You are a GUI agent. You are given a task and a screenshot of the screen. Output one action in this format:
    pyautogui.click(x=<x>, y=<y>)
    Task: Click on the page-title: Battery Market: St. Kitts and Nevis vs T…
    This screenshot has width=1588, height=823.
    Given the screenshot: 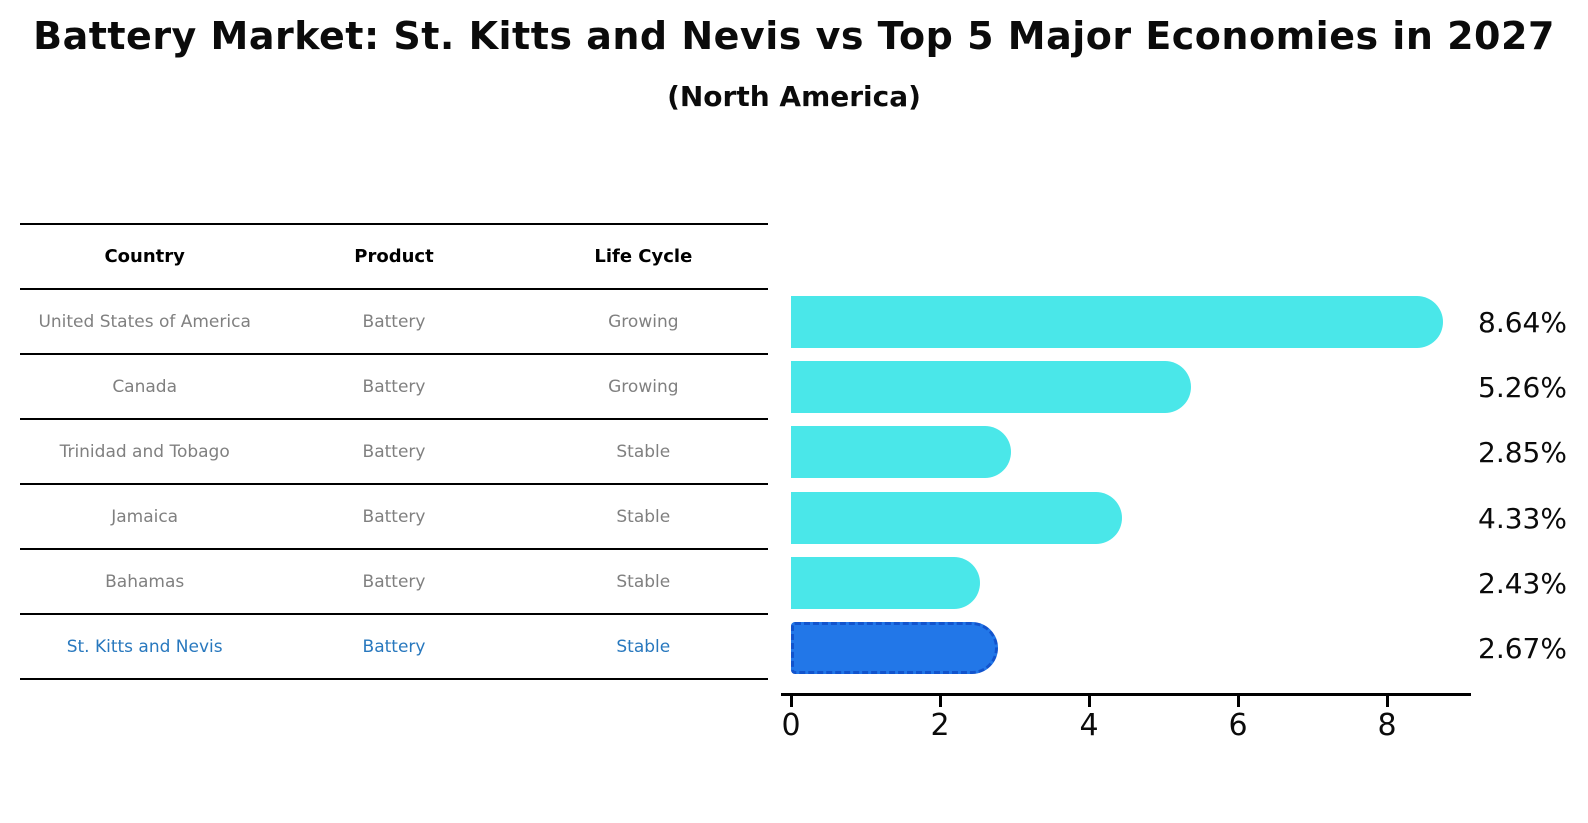 What is the action you would take?
    pyautogui.click(x=794, y=36)
    